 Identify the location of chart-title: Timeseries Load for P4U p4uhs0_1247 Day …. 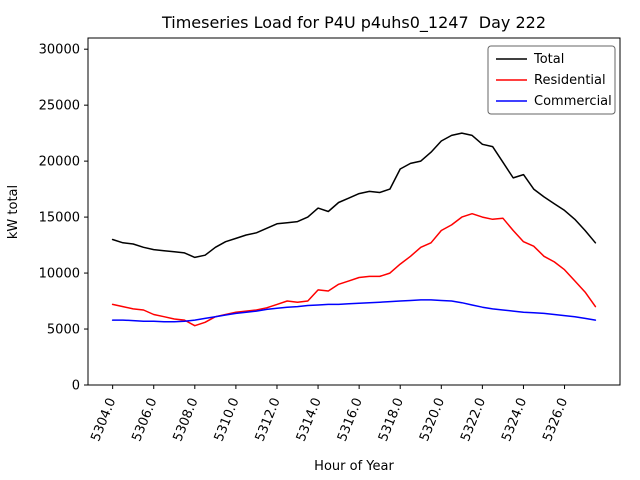
(353, 23).